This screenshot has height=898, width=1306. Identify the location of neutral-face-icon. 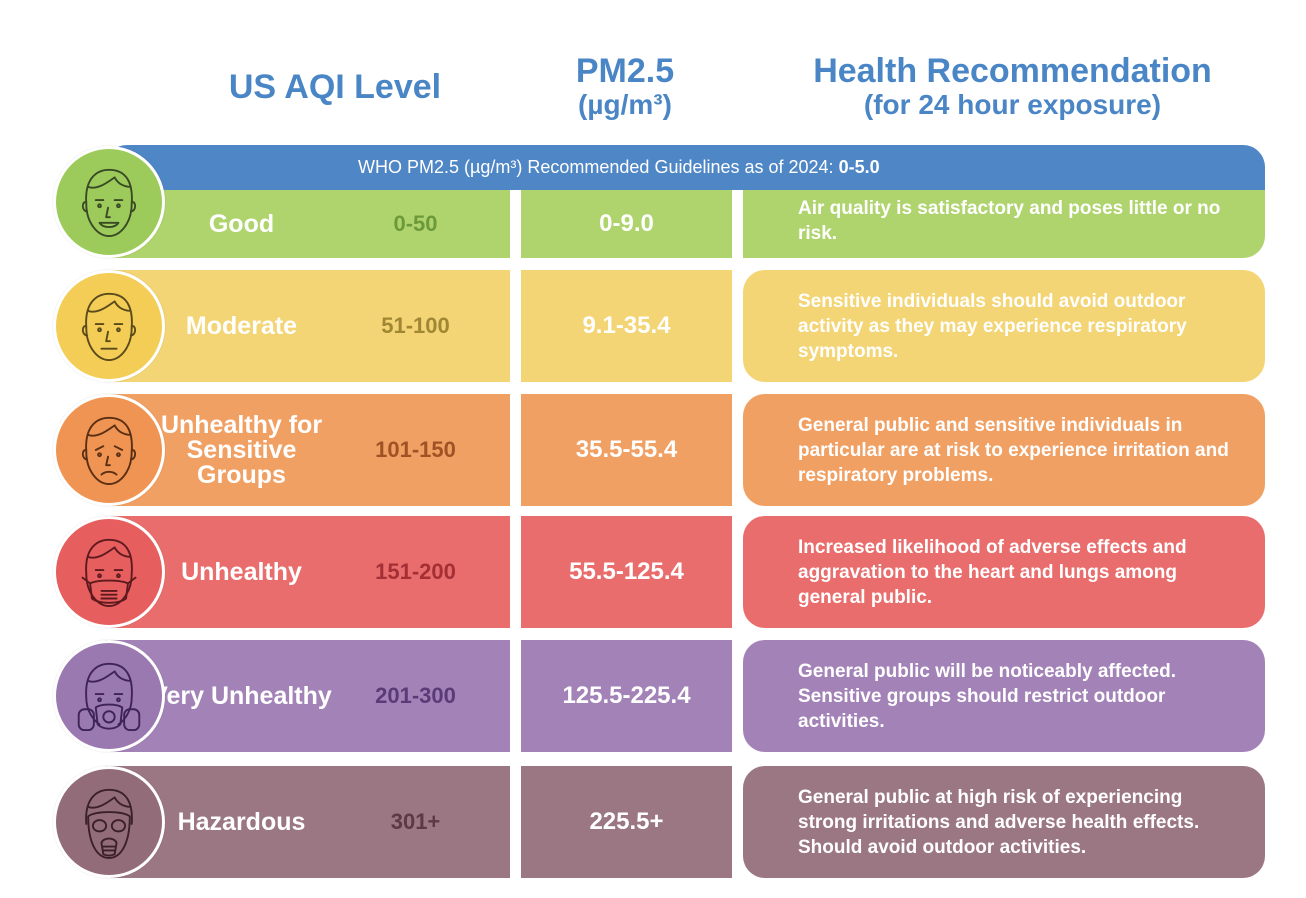
(109, 326).